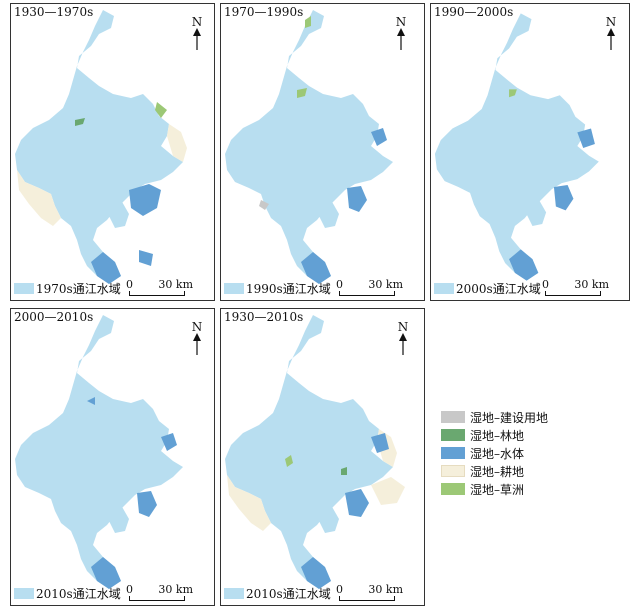 This screenshot has width=640, height=612. Describe the element at coordinates (78, 288) in the screenshot. I see `panel-legend-label: 1970s通江水域` at that location.